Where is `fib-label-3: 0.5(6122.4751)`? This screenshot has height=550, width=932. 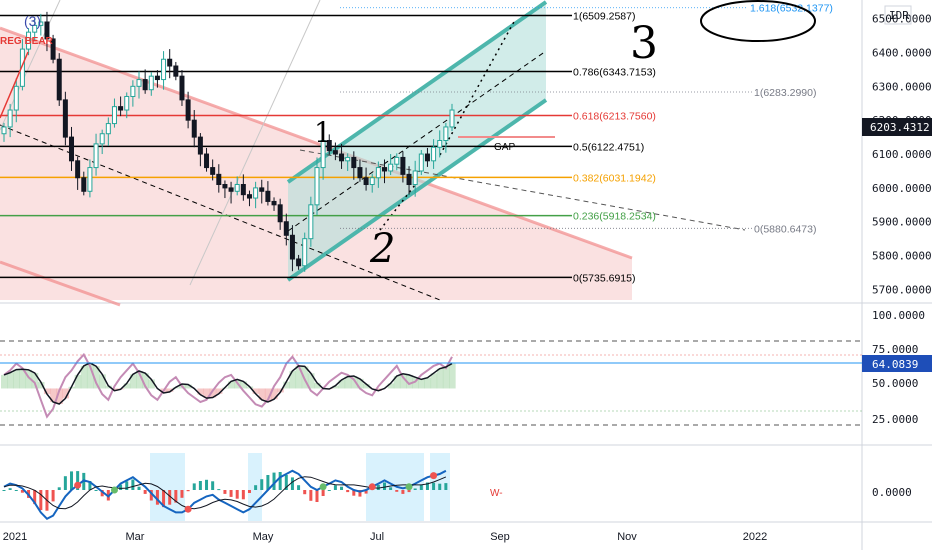
fib-label-3: 0.5(6122.4751) is located at coordinates (608, 147).